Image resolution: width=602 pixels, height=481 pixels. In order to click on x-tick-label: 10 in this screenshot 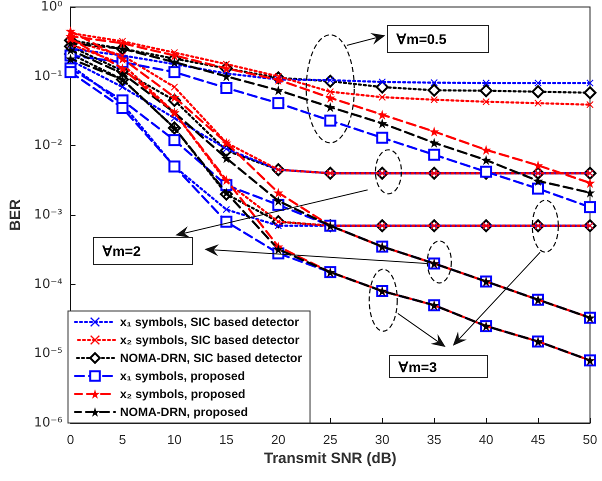, I will do `click(174, 439)`.